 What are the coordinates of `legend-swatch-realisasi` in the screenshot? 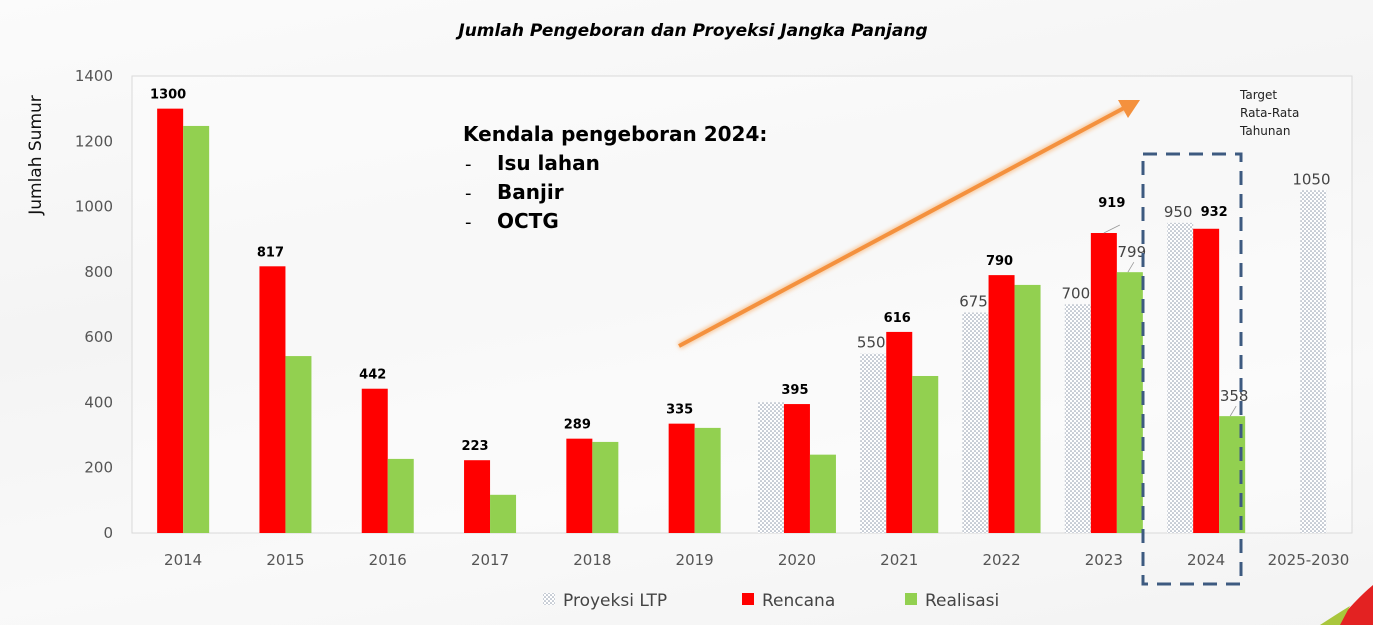 It's located at (911, 599).